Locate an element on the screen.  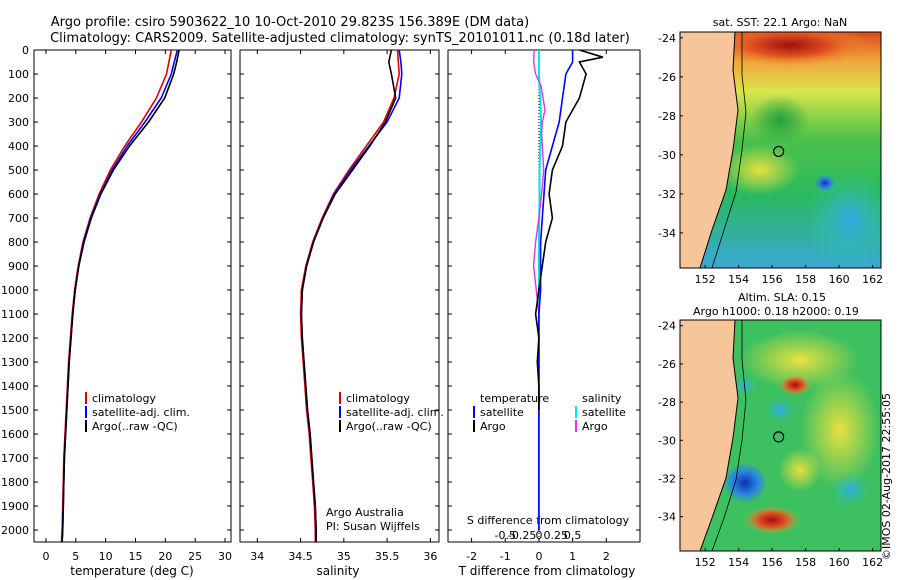
sla-map-lon-label: 154 is located at coordinates (738, 562).